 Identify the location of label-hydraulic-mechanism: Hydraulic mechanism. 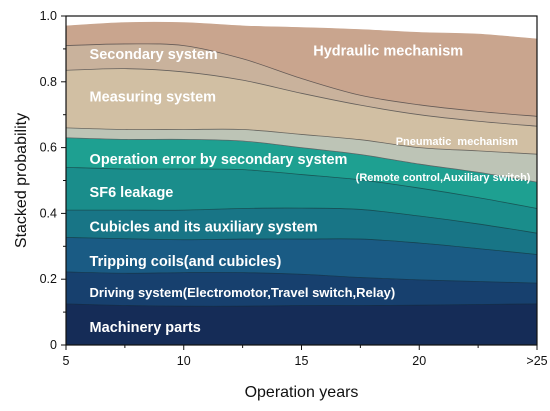
(388, 52).